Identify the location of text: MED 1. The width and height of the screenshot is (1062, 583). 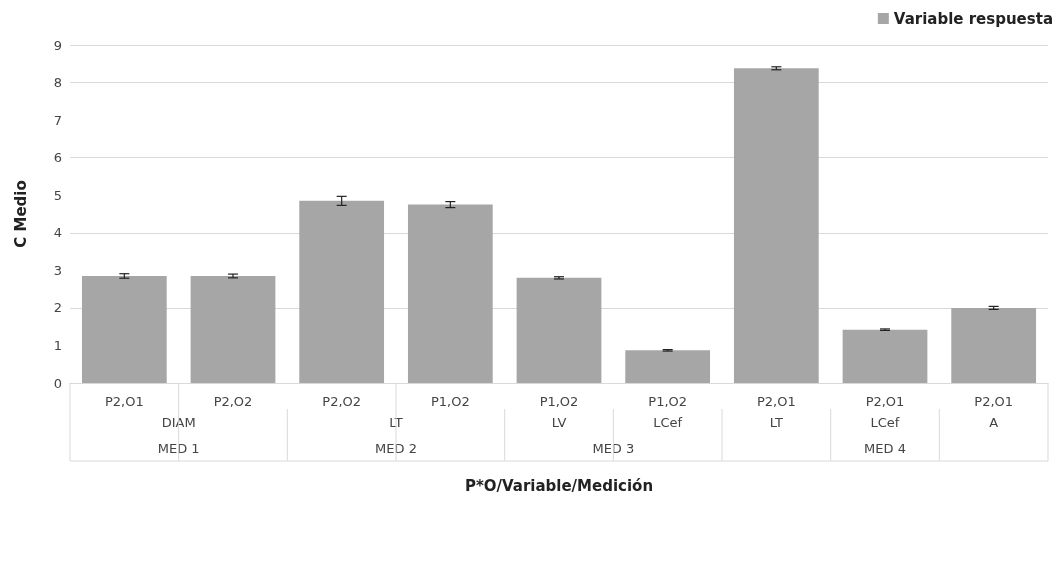
(178, 448).